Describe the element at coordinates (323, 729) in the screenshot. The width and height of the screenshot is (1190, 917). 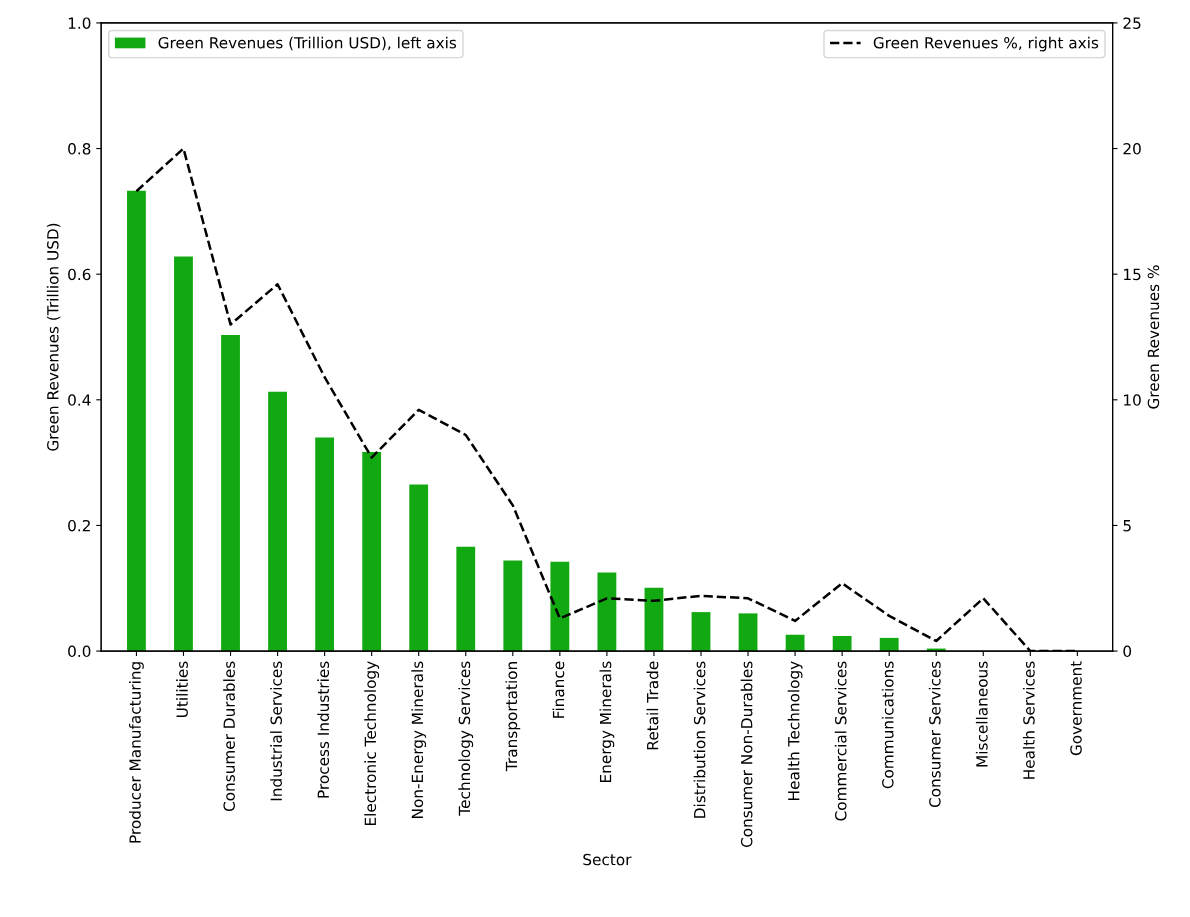
I see `x-tick-label: Process Industries` at that location.